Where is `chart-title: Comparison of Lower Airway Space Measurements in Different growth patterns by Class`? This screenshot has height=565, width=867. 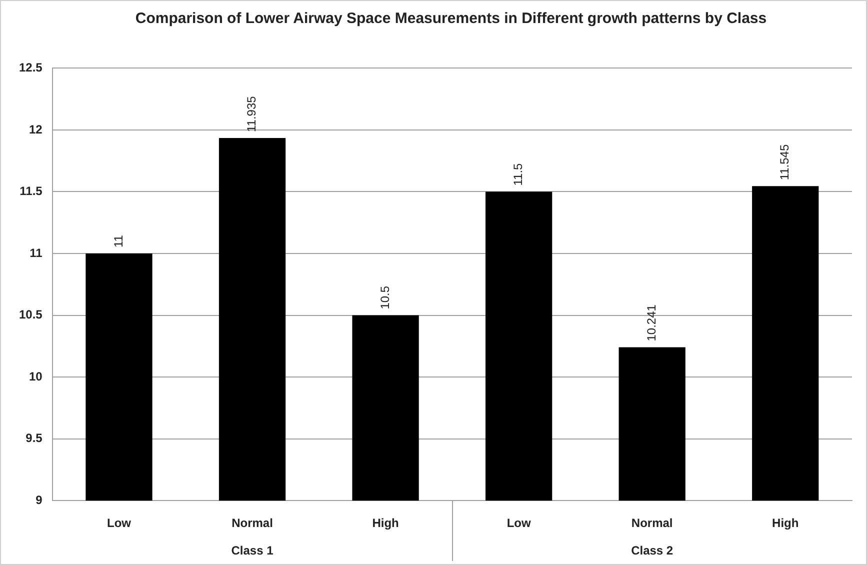 chart-title: Comparison of Lower Airway Space Measurements in Different growth patterns by Class is located at coordinates (451, 19).